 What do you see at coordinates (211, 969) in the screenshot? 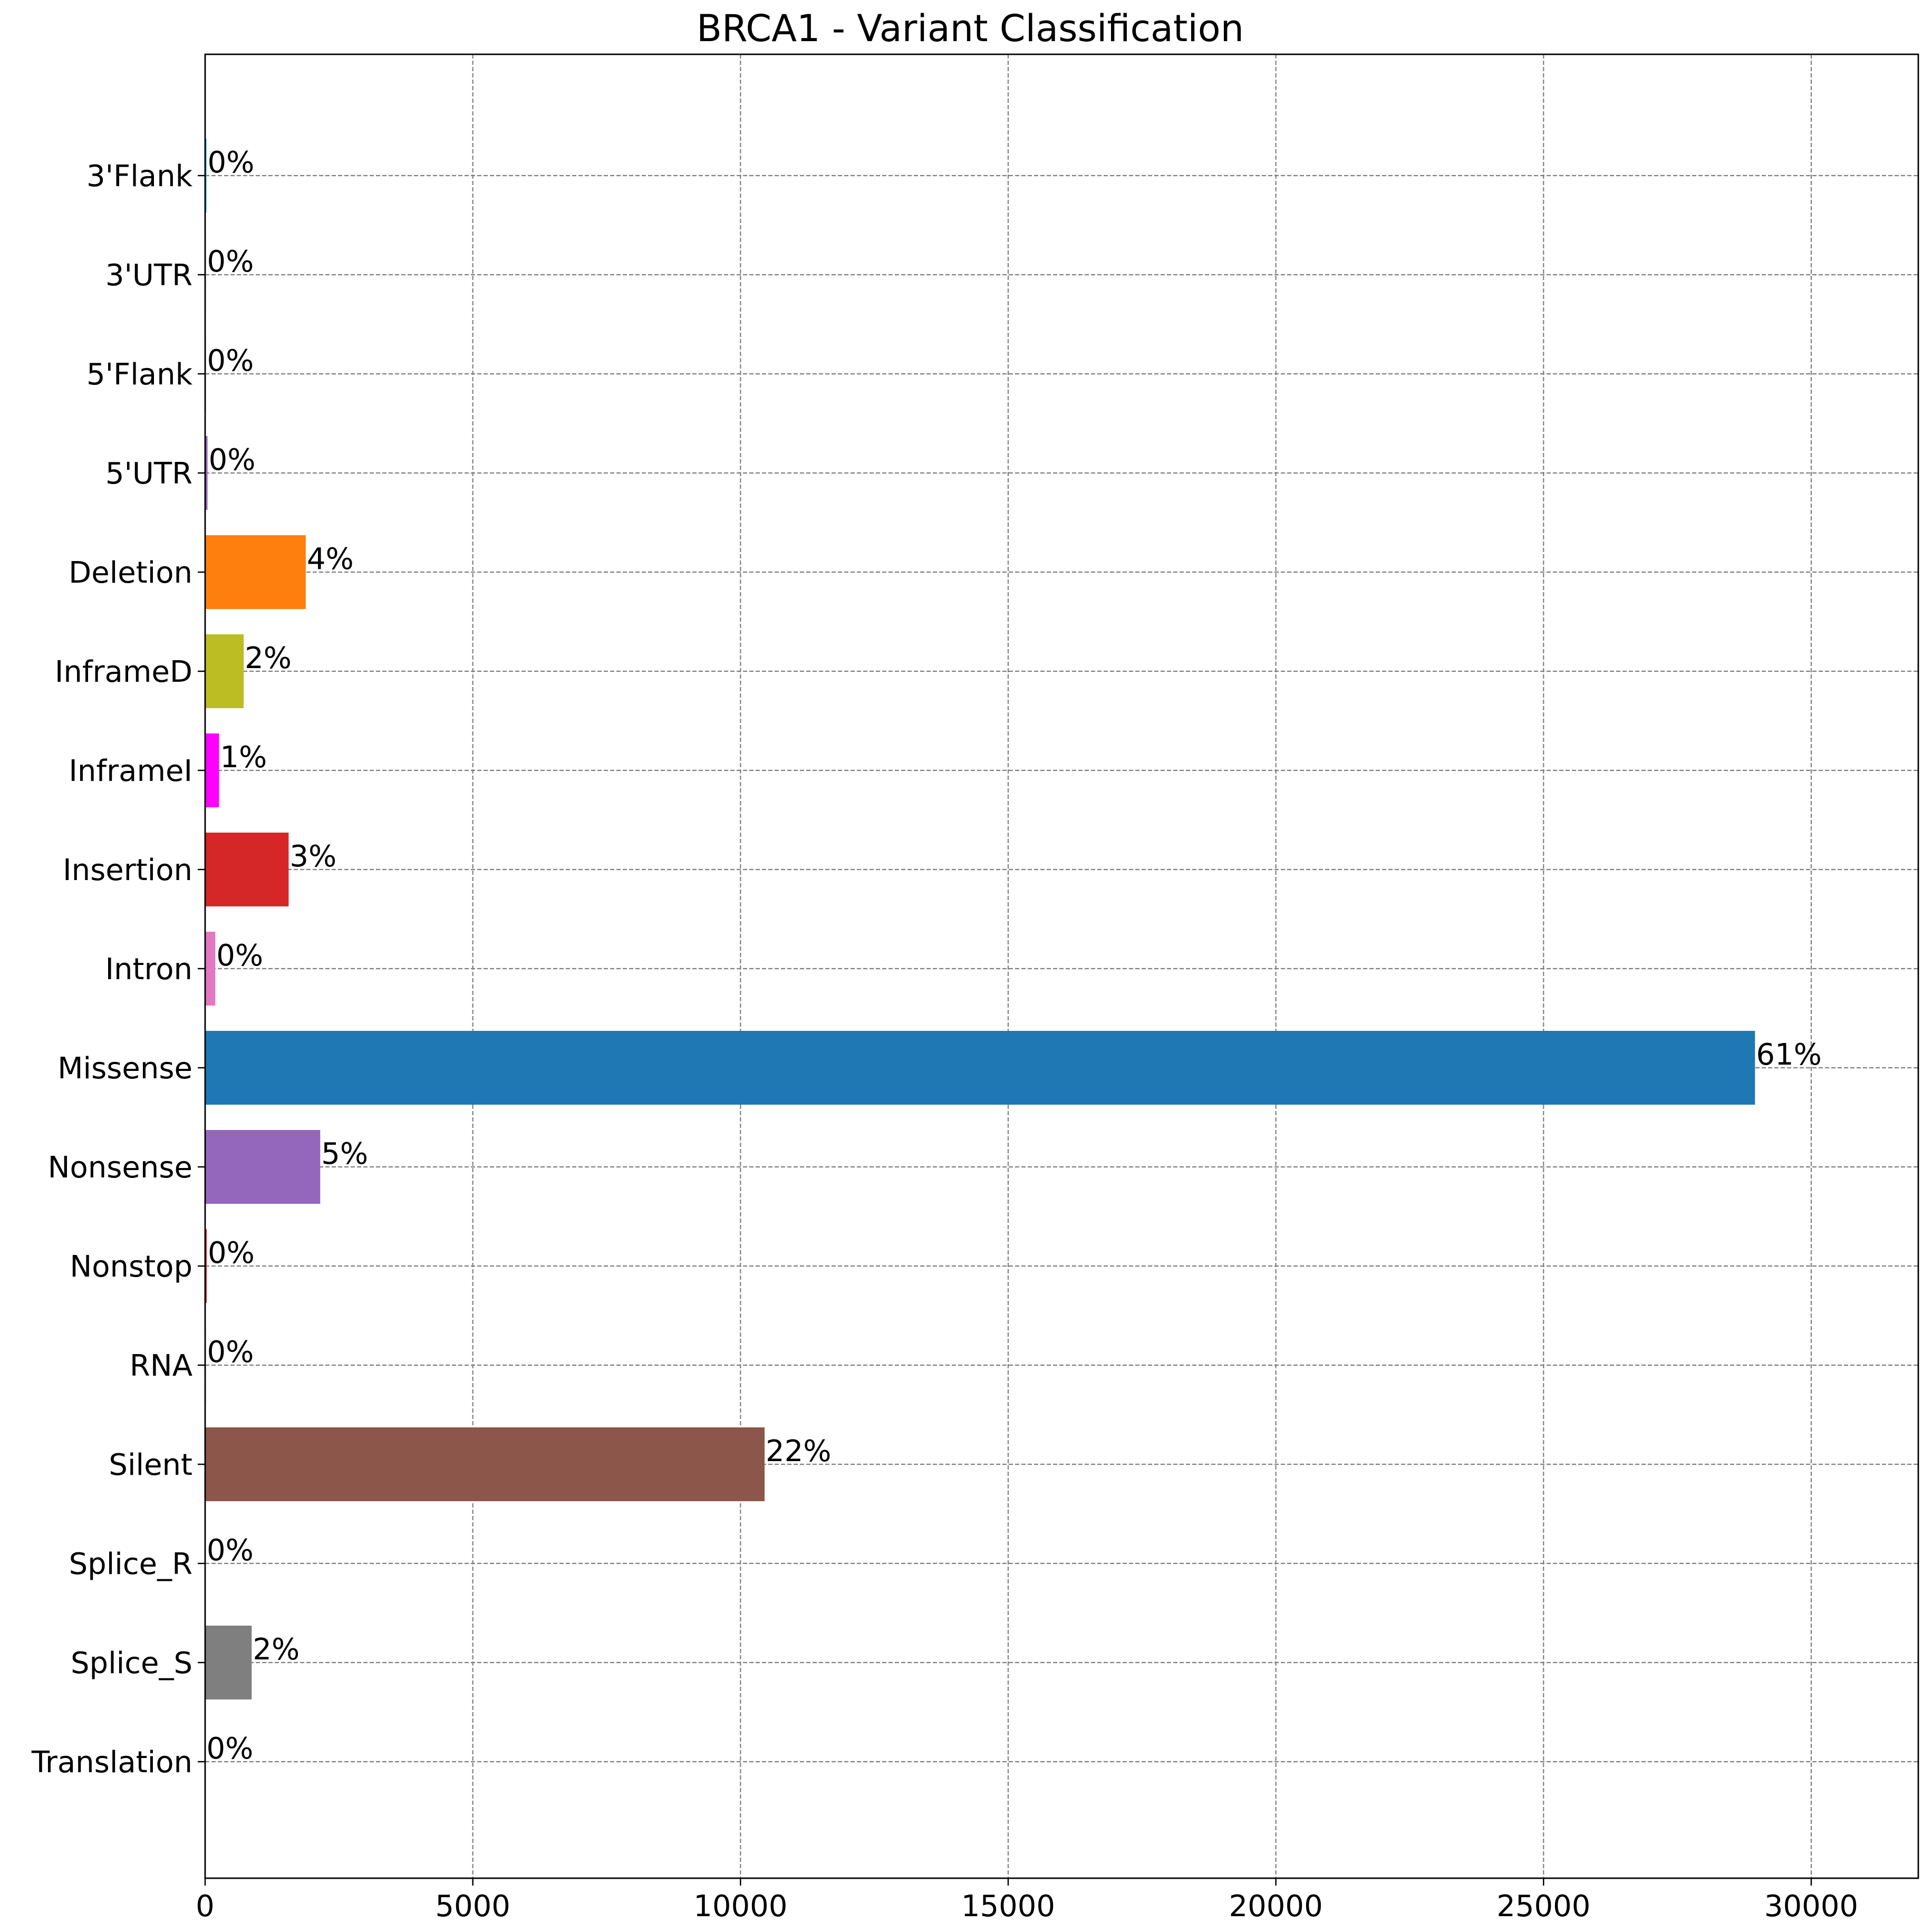
I see `bar-intron` at bounding box center [211, 969].